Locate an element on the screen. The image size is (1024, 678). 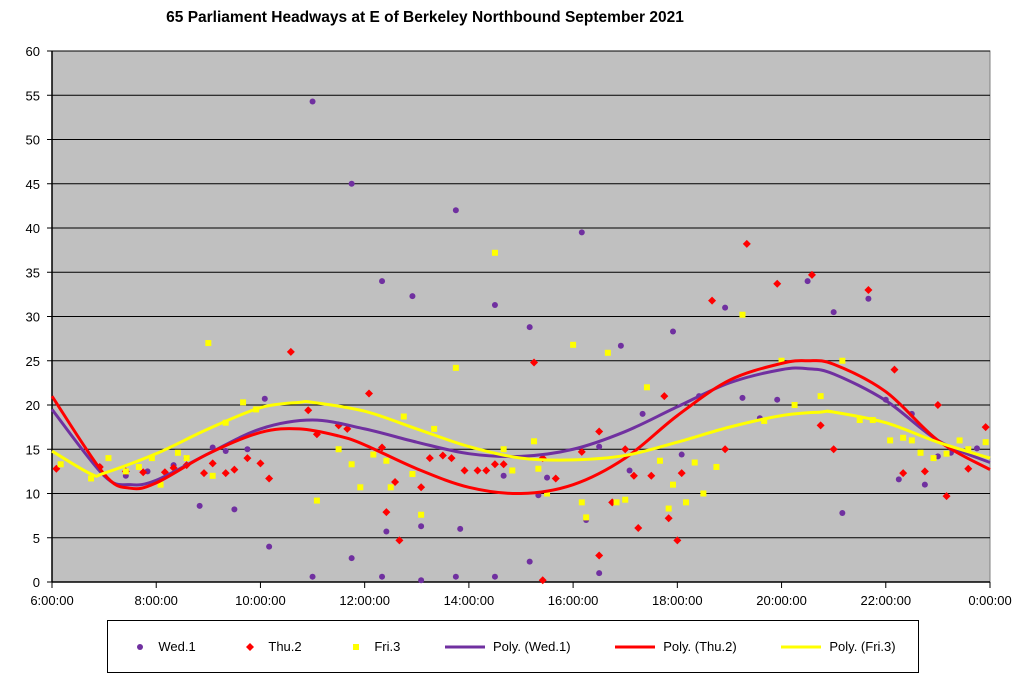
x-tick-label: 16:00:00 is located at coordinates (573, 600).